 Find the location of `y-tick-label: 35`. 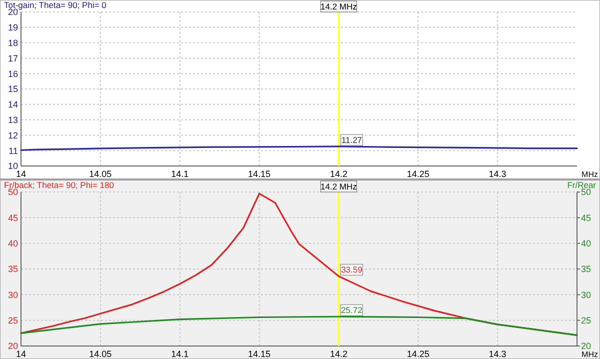

y-tick-label: 35 is located at coordinates (13, 269).